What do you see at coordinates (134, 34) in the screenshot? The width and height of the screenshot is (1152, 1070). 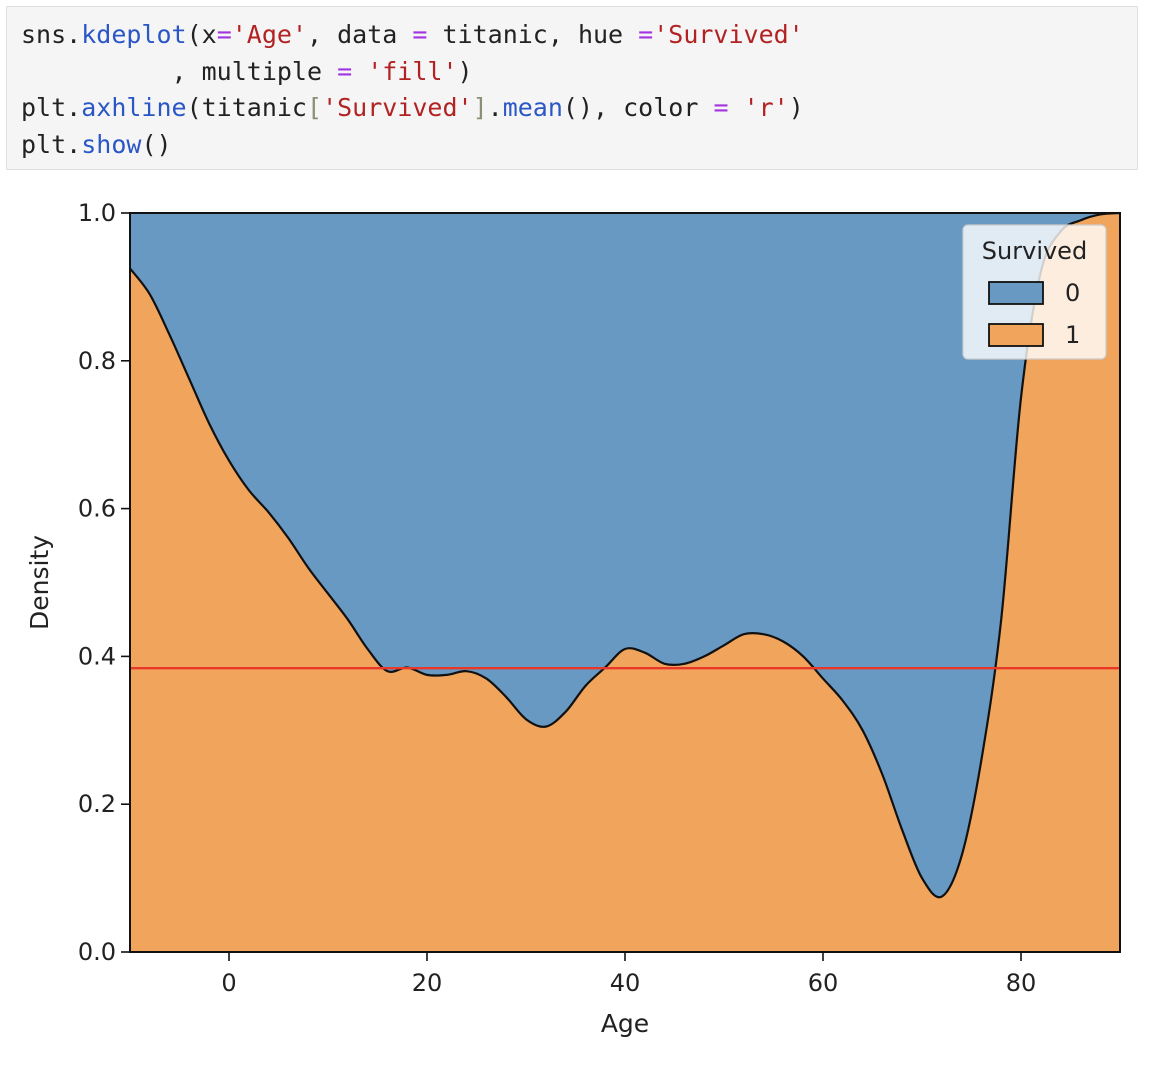 I see `code-token: kdeplot` at bounding box center [134, 34].